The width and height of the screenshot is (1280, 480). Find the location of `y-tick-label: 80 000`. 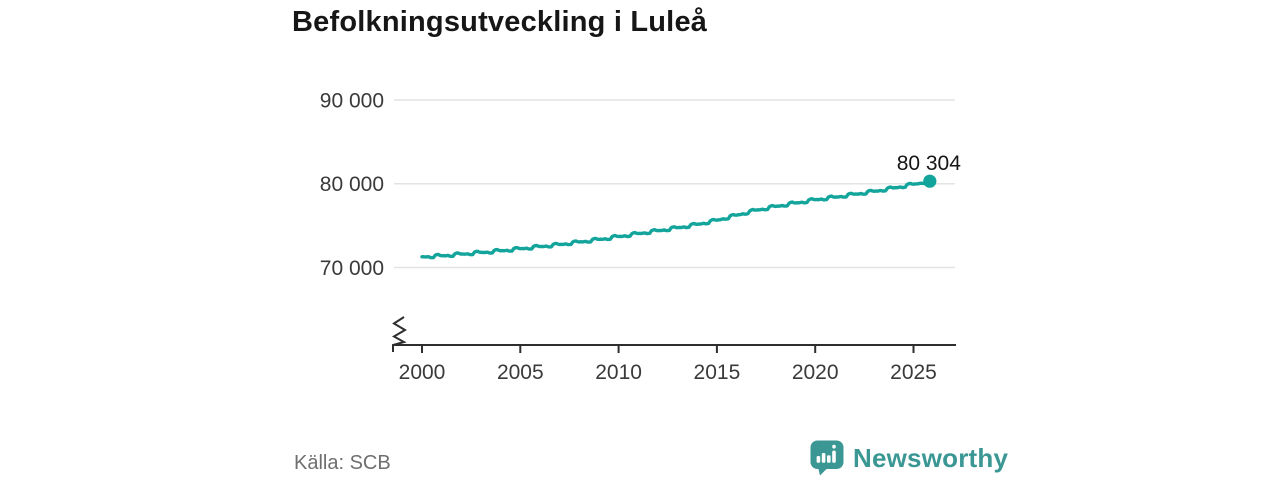

y-tick-label: 80 000 is located at coordinates (352, 184).